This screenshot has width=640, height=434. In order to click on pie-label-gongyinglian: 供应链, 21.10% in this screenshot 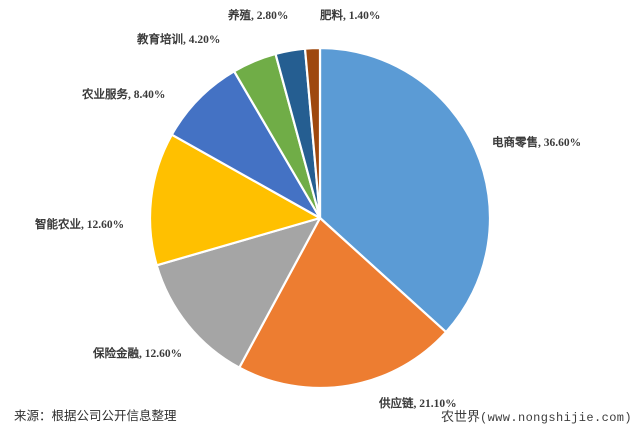, I will do `click(418, 404)`.